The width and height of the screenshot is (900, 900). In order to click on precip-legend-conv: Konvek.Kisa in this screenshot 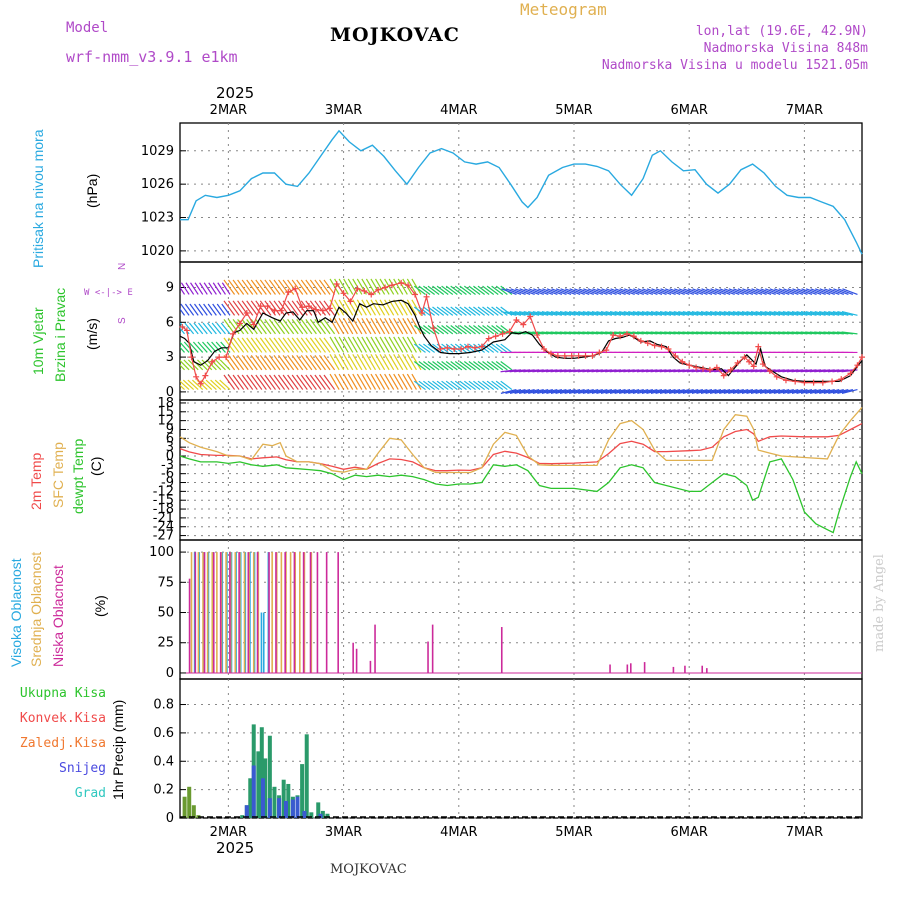, I will do `click(62, 718)`.